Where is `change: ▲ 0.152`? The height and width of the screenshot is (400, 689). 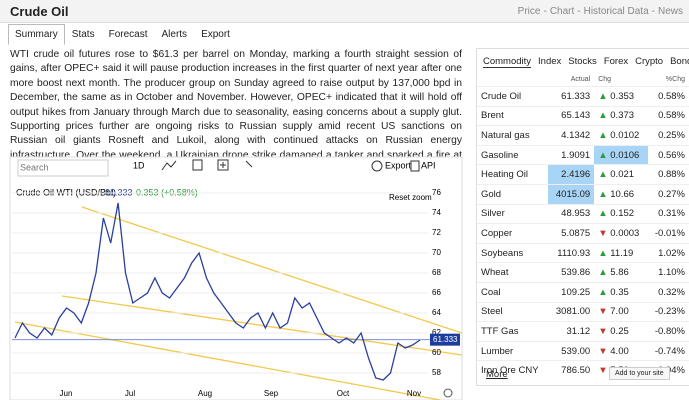
change: ▲ 0.152 is located at coordinates (621, 213).